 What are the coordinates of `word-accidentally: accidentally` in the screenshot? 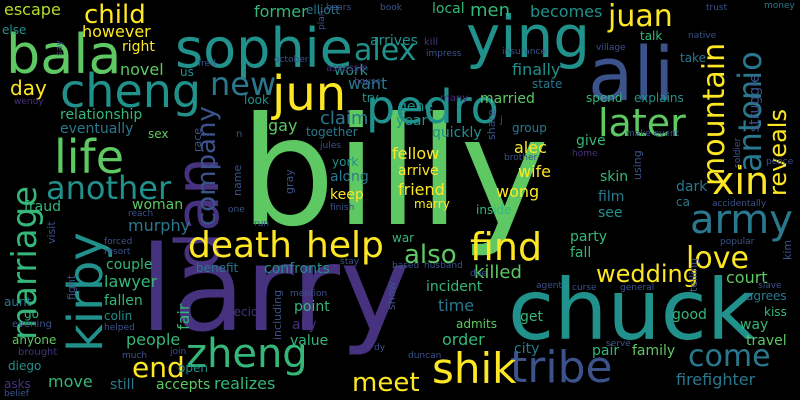 It's located at (739, 204).